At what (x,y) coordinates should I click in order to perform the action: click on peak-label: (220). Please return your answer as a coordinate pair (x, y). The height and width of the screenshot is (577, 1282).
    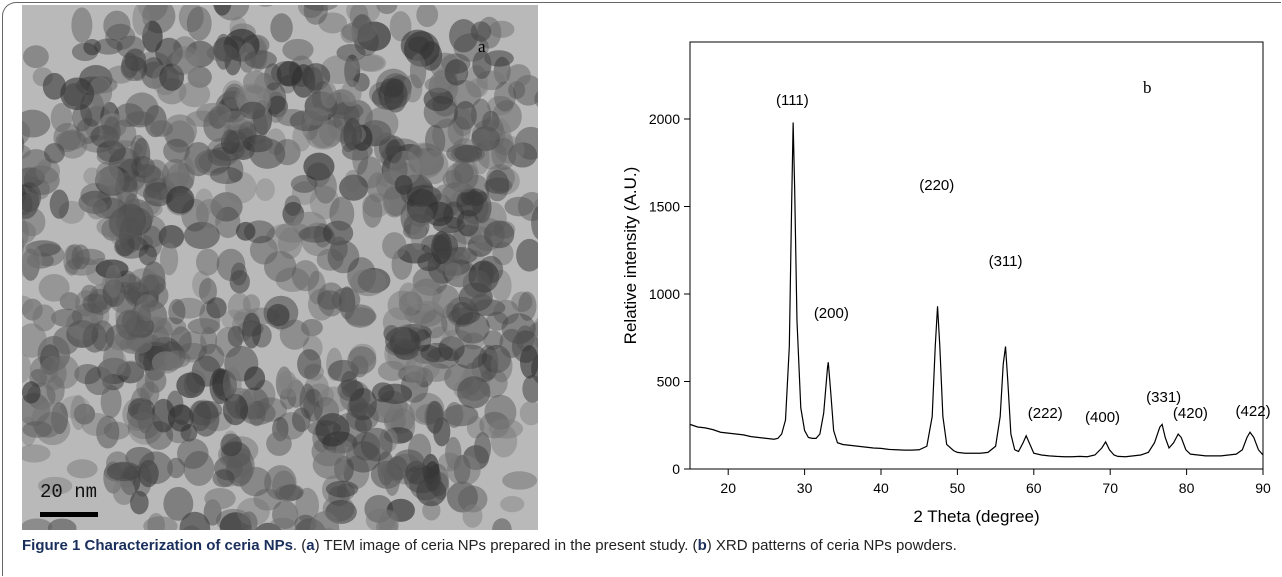
    Looking at the image, I should click on (936, 185).